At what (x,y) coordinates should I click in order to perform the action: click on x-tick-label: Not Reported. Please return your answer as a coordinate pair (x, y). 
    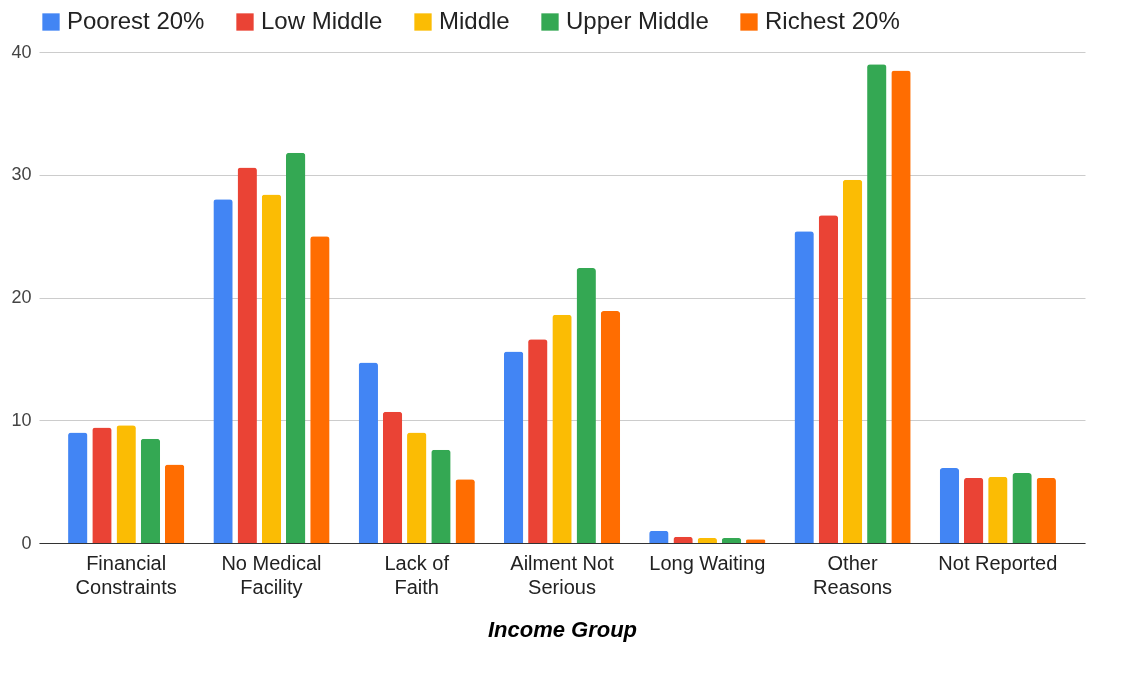
    Looking at the image, I should click on (998, 562).